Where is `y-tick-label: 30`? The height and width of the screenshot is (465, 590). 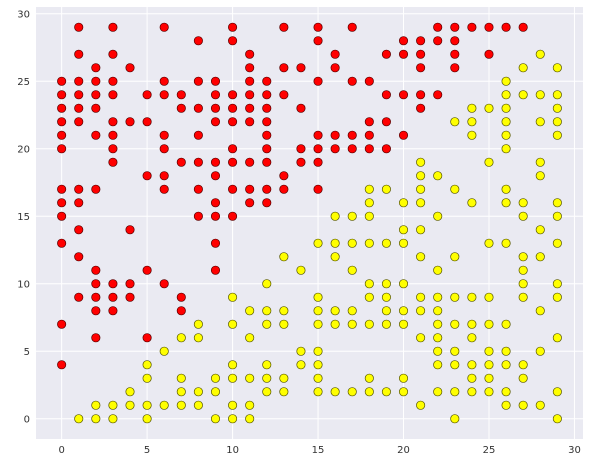 y-tick-label: 30 is located at coordinates (23, 14).